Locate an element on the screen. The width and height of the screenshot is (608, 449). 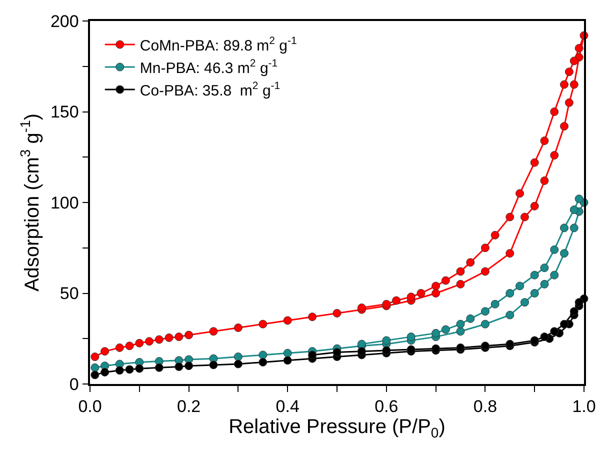
x-tick-label: 1.0 is located at coordinates (584, 406).